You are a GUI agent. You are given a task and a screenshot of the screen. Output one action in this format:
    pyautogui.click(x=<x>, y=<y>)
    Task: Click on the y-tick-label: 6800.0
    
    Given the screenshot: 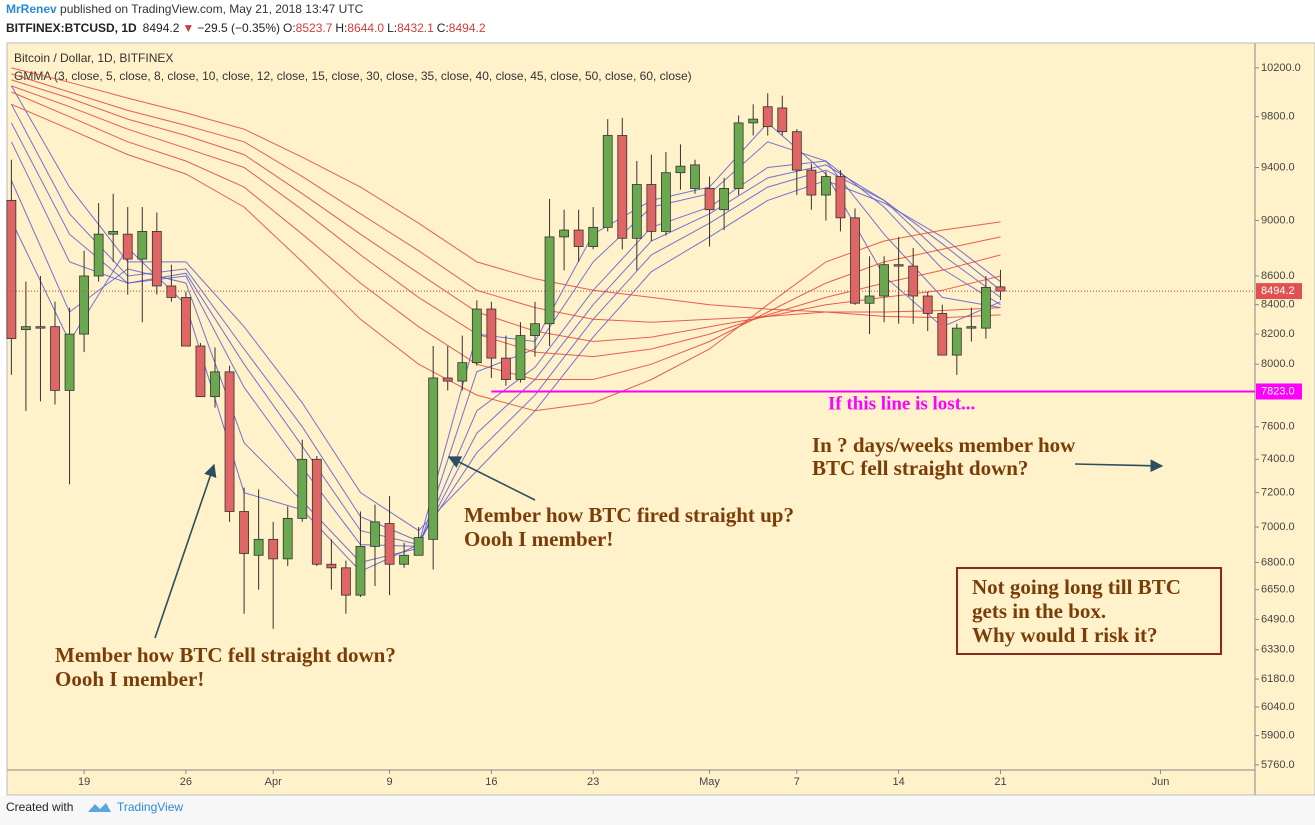 What is the action you would take?
    pyautogui.click(x=1278, y=562)
    